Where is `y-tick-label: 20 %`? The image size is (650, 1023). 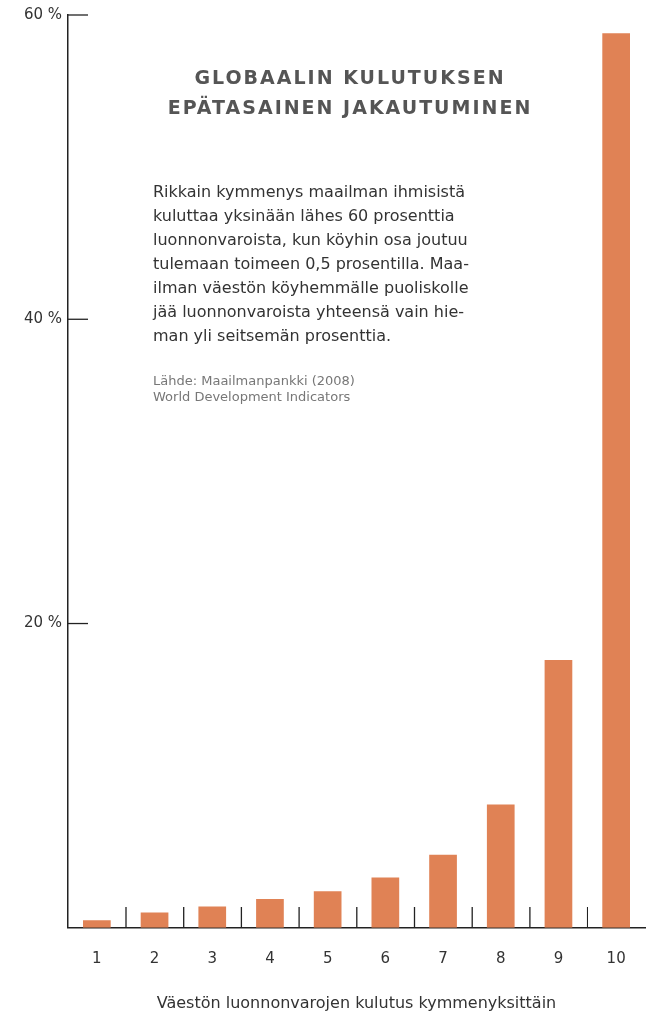
y-tick-label: 20 % is located at coordinates (42, 622).